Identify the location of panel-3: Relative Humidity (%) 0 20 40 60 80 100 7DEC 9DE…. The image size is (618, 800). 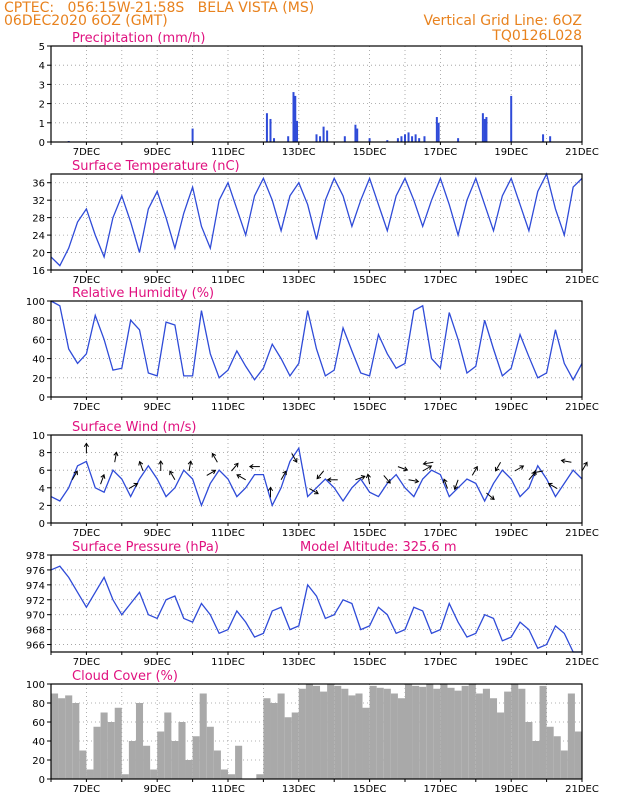
(312, 349).